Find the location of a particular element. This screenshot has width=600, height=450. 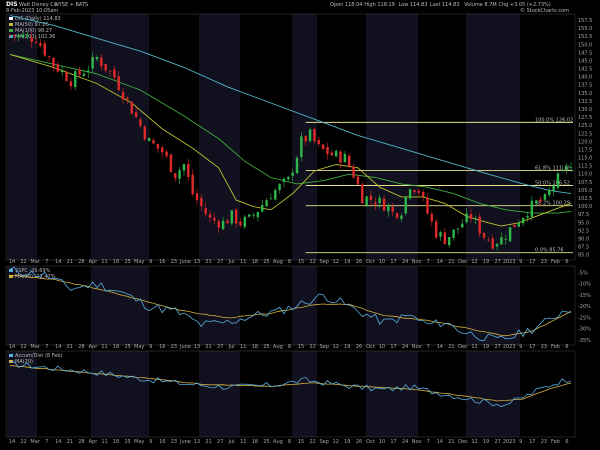

date-tick: 12 is located at coordinates (336, 347).